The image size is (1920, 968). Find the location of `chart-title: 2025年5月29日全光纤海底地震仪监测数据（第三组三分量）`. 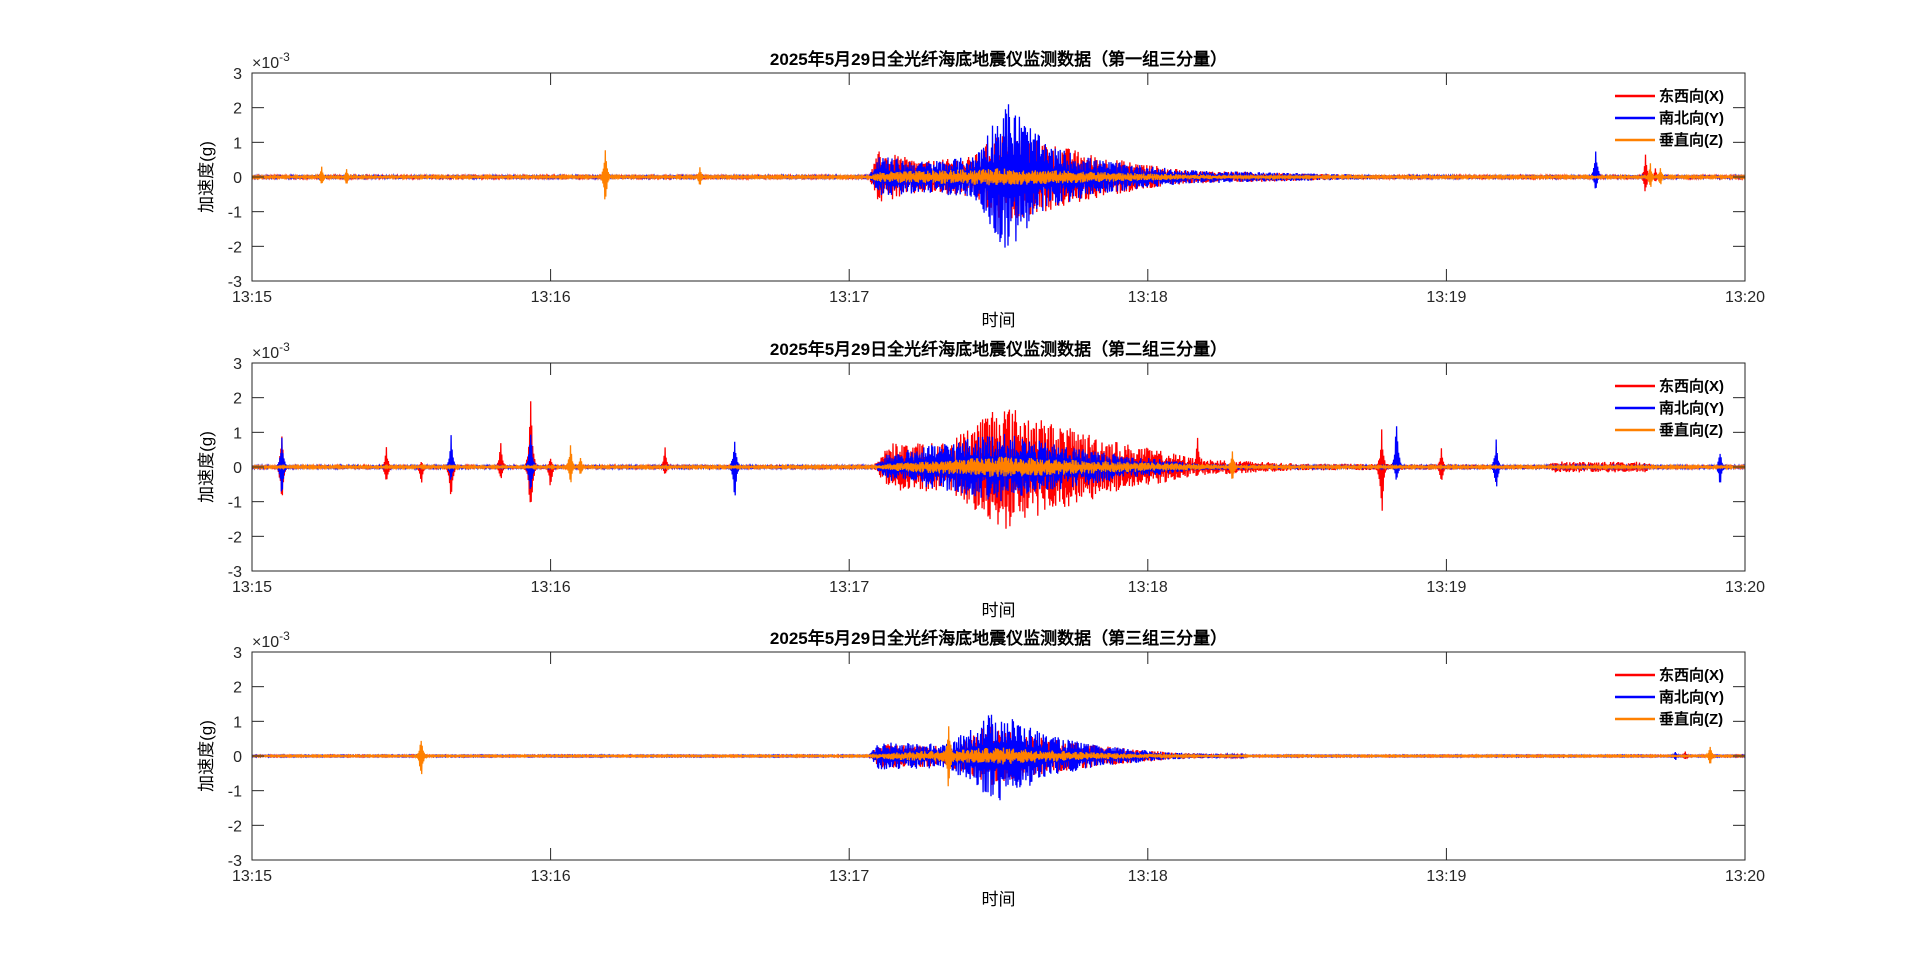

chart-title: 2025年5月29日全光纤海底地震仪监测数据（第三组三分量） is located at coordinates (998, 638).